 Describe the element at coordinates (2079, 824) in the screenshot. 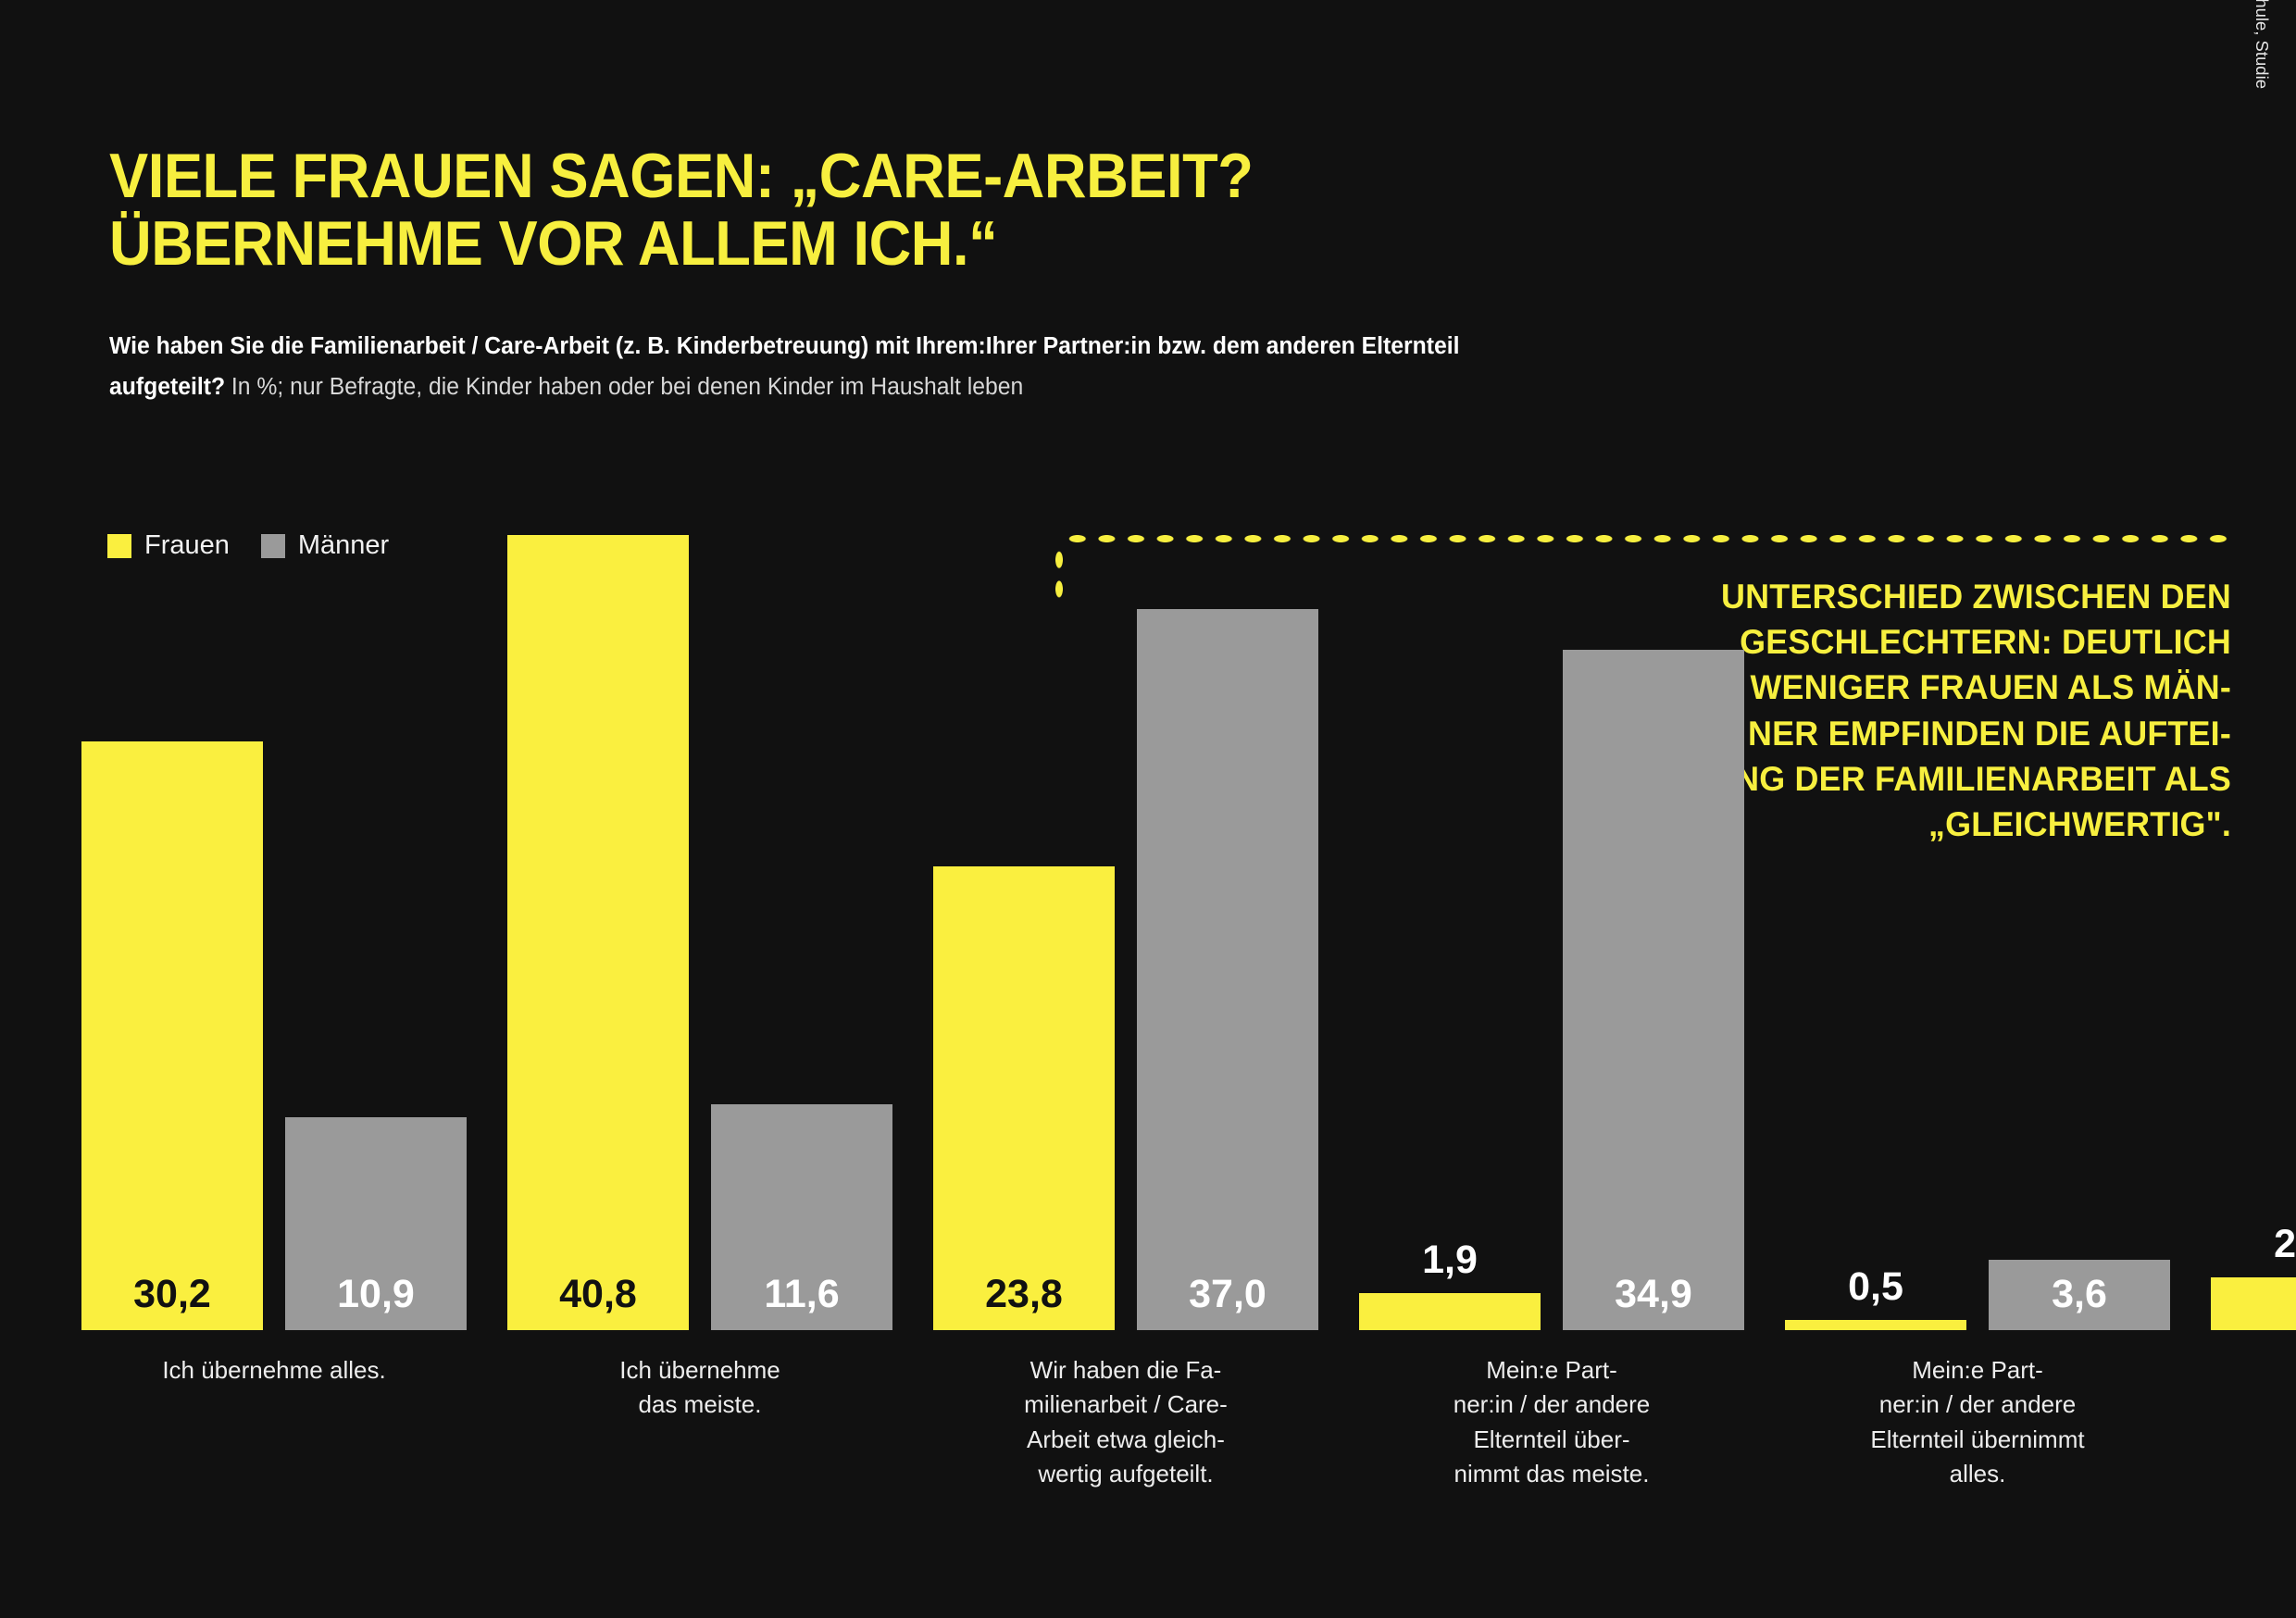

I see `callout-line-6: „GLEICHWERTIG".` at that location.